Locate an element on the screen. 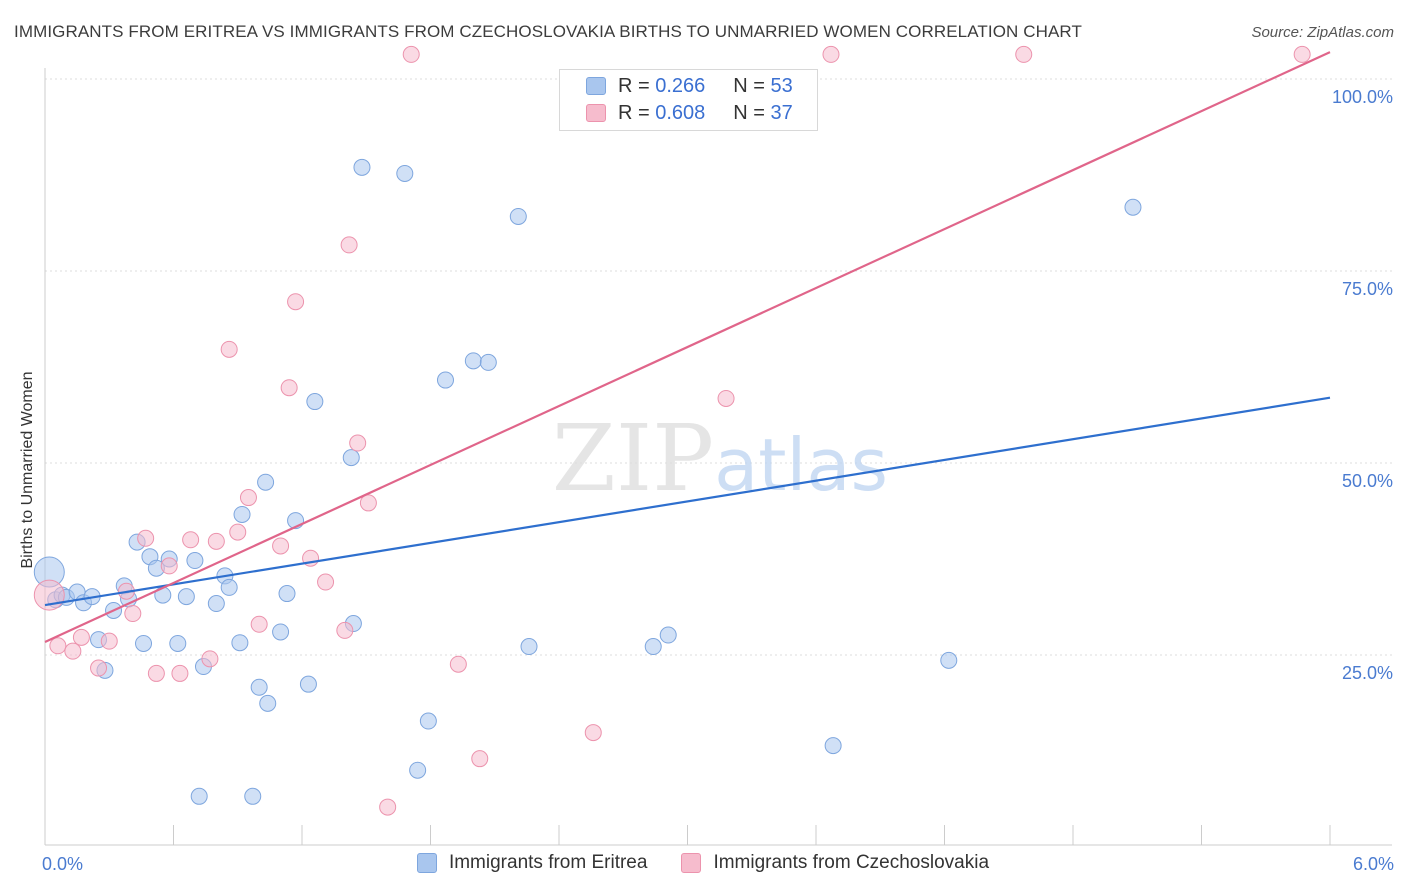 This screenshot has width=1406, height=892. legend-item-eritrea: Immigrants from Eritrea is located at coordinates (532, 863).